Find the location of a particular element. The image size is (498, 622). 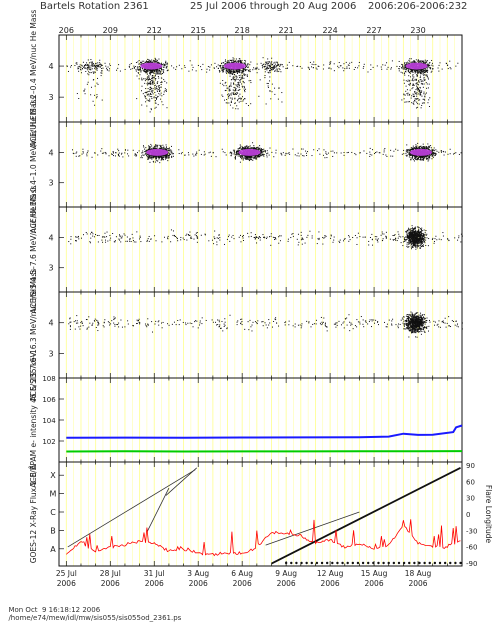

panel-frame is located at coordinates (260, 335).